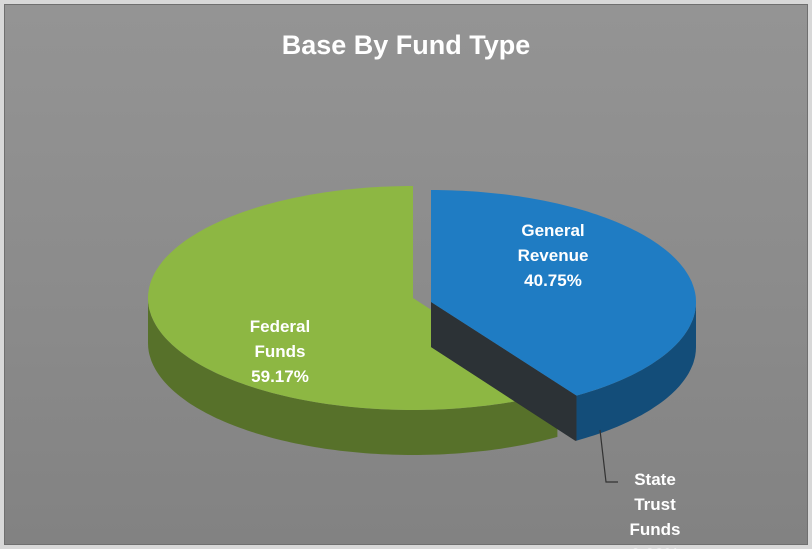 The width and height of the screenshot is (812, 549). What do you see at coordinates (553, 280) in the screenshot?
I see `value-label: 40.75%` at bounding box center [553, 280].